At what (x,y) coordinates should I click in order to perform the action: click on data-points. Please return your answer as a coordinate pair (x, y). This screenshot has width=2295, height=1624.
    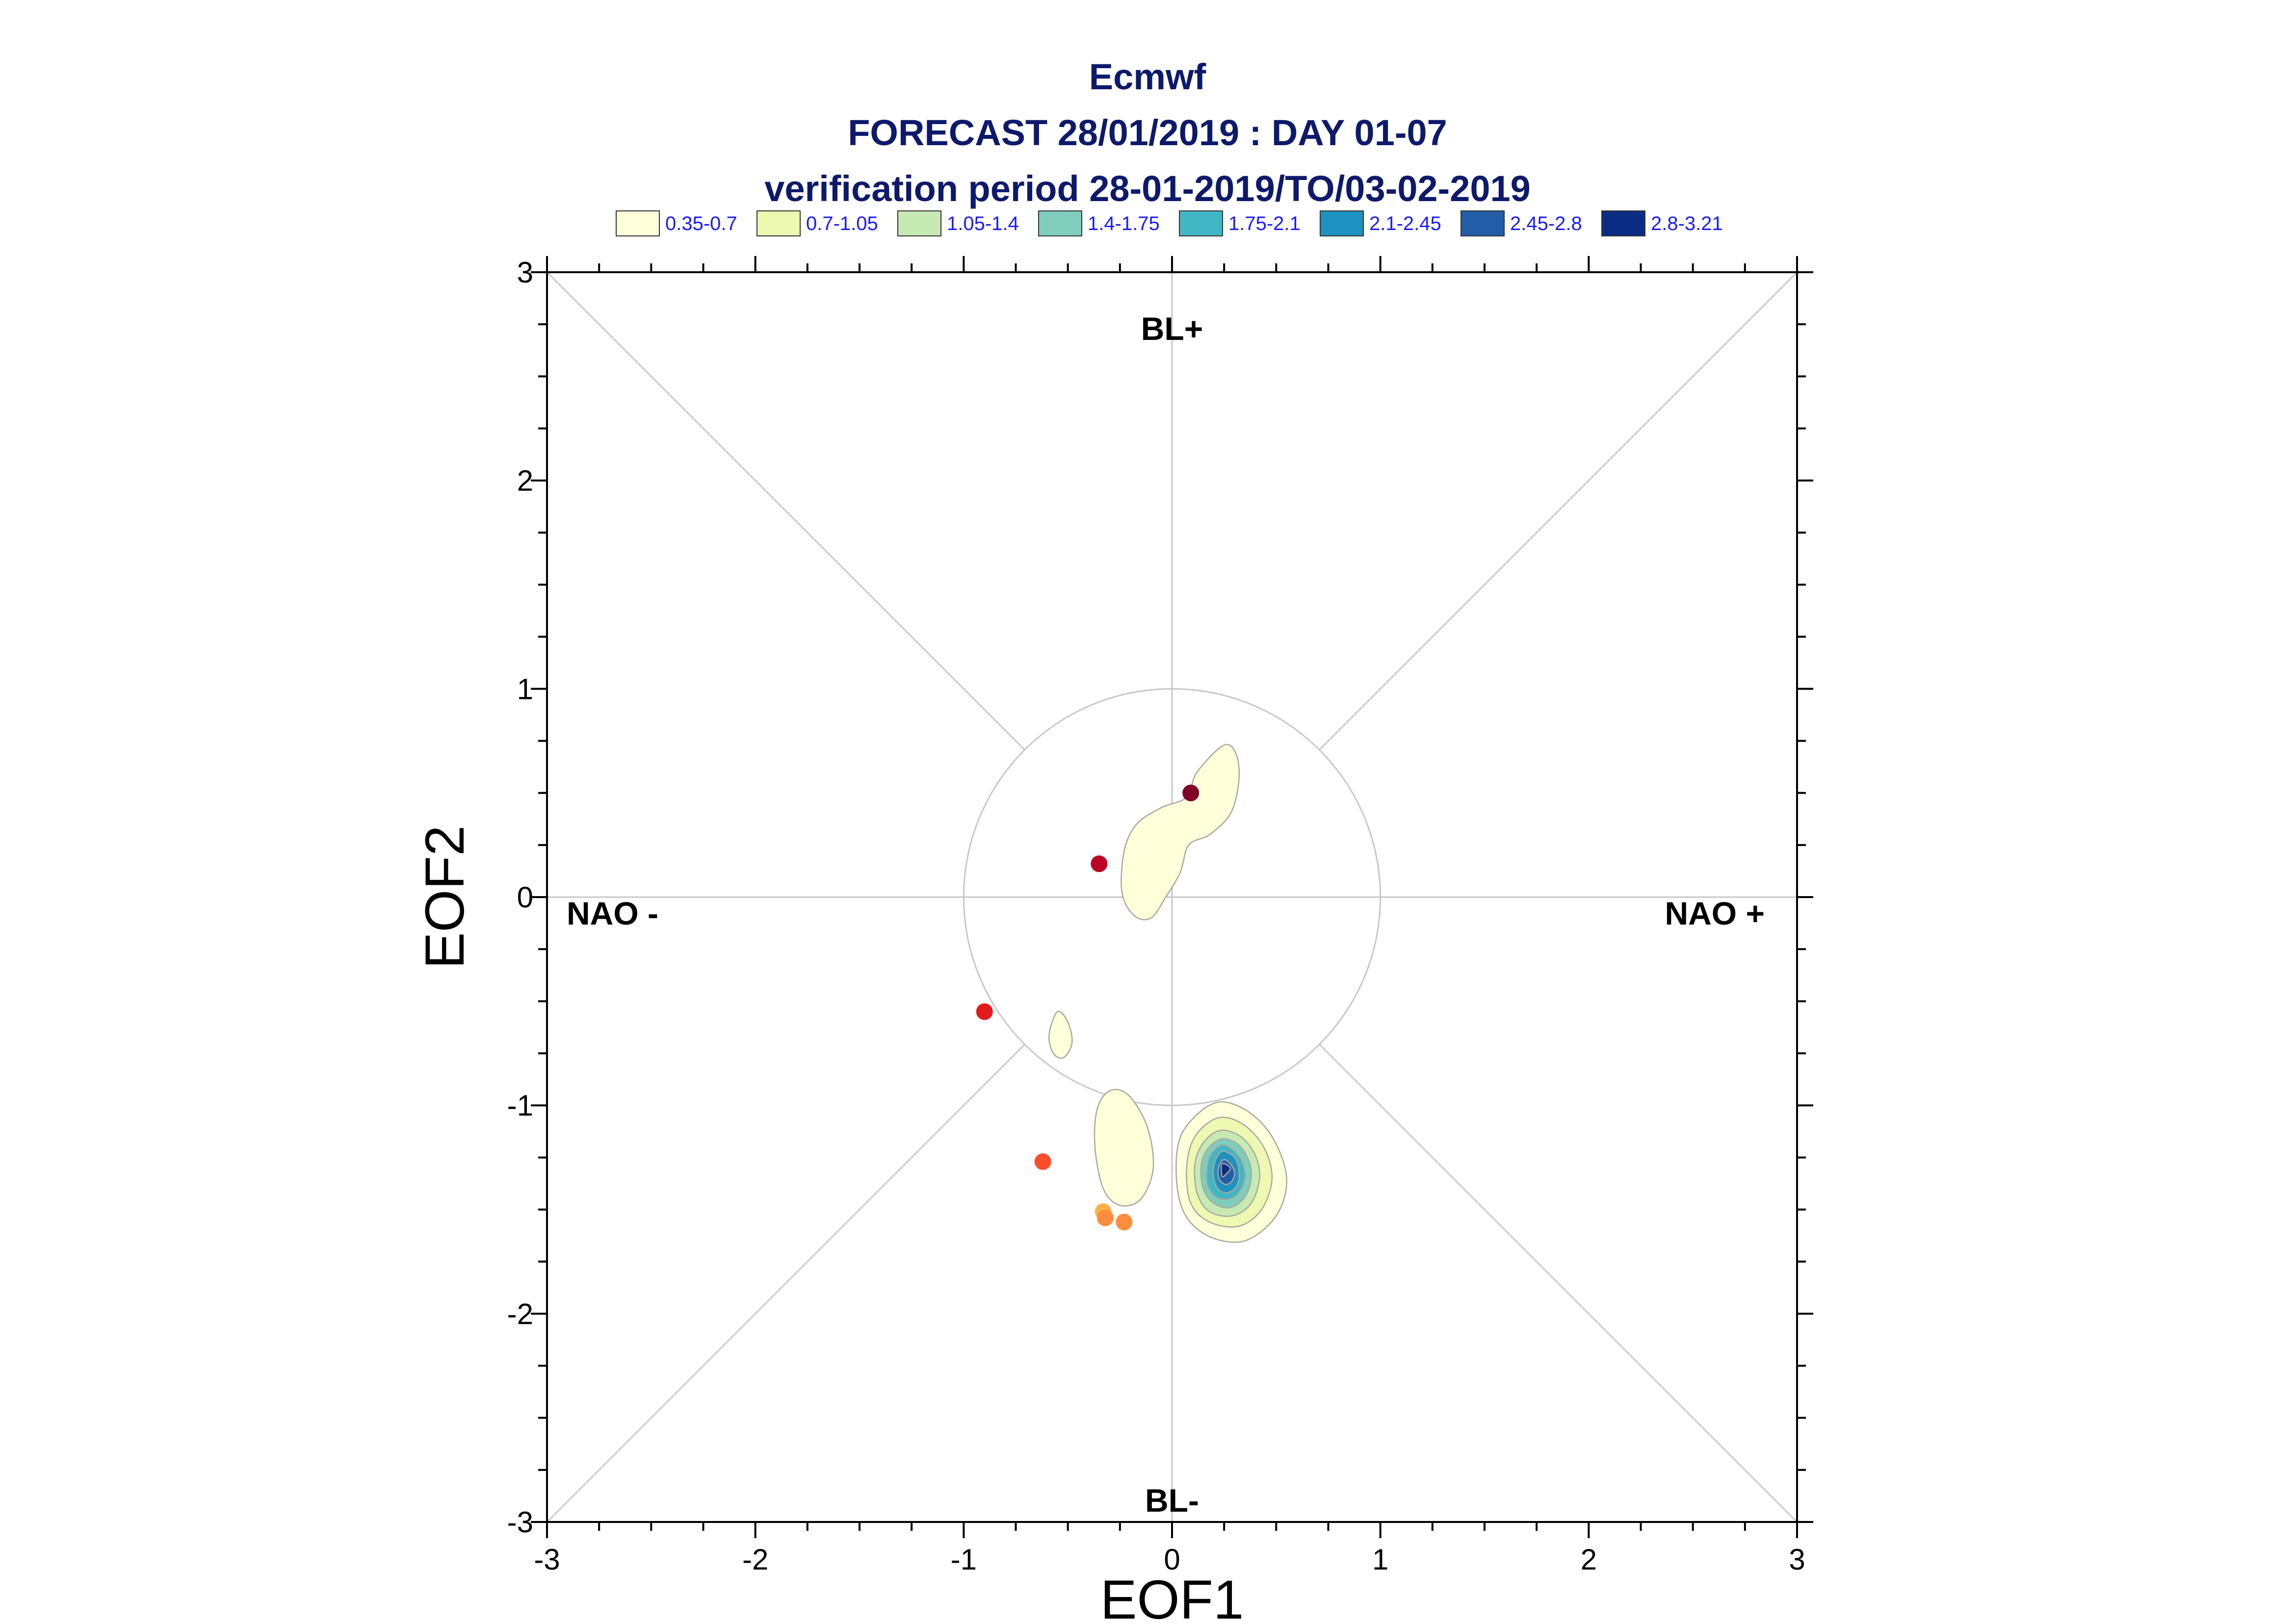
    Looking at the image, I should click on (1088, 1007).